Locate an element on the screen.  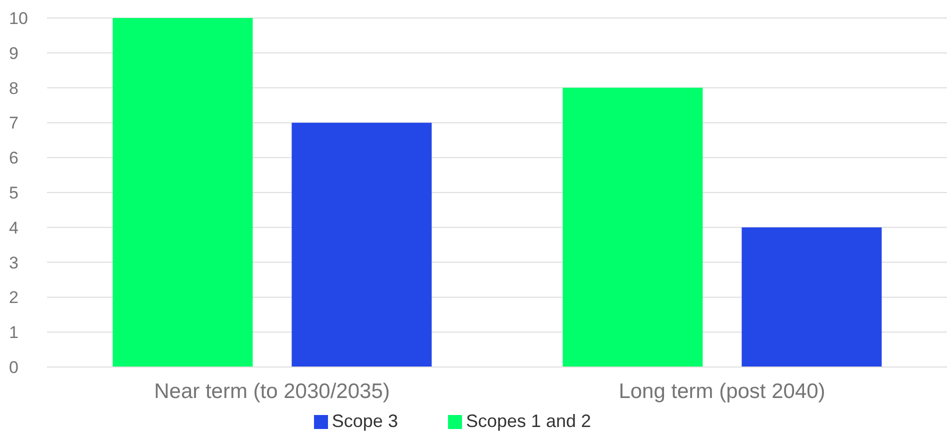
y-tick-label: 8 is located at coordinates (13, 88).